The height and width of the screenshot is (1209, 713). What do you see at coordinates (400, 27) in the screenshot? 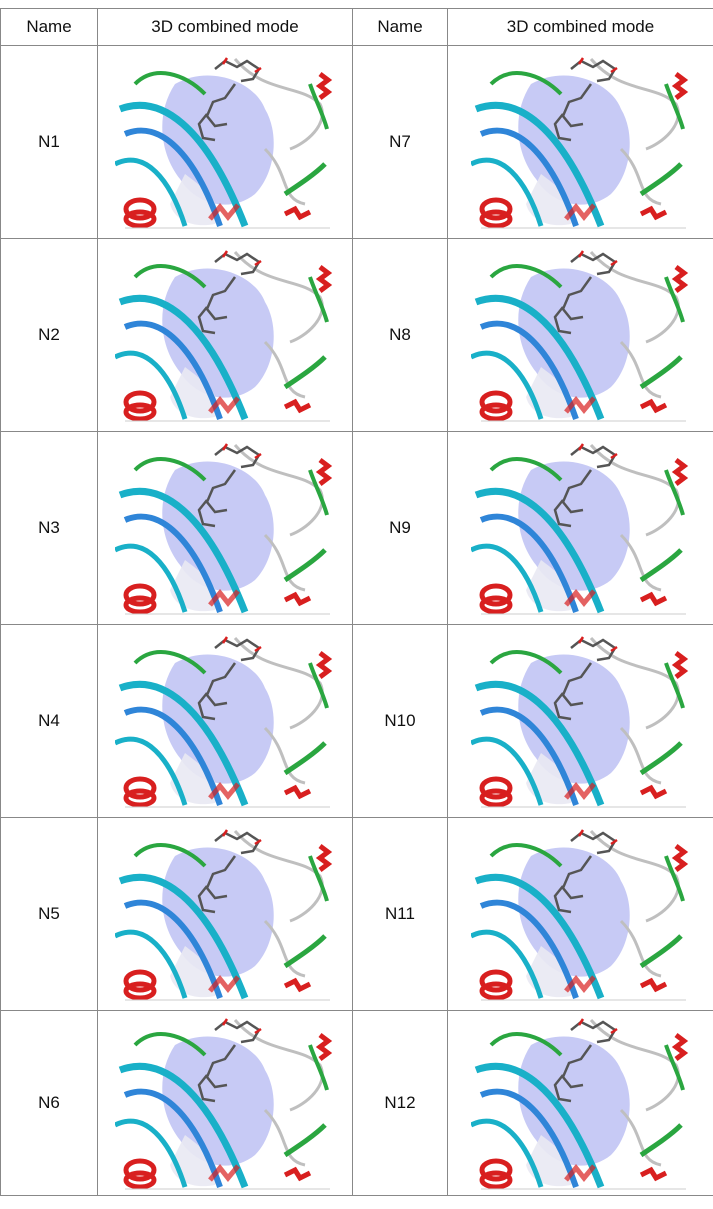
I see `header-name-right: Name` at bounding box center [400, 27].